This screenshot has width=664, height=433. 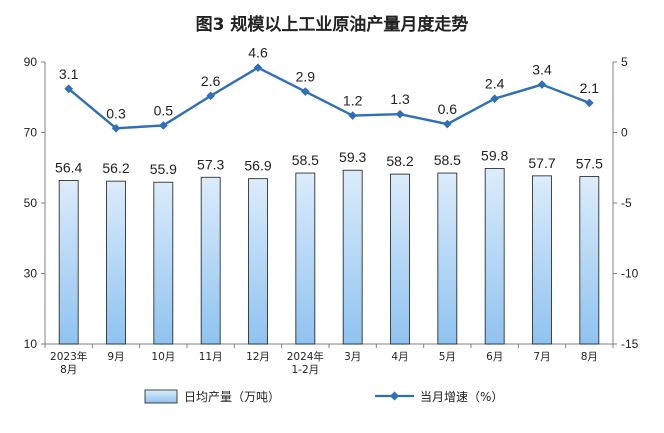 I want to click on x-tick-label: 5月, so click(x=447, y=357).